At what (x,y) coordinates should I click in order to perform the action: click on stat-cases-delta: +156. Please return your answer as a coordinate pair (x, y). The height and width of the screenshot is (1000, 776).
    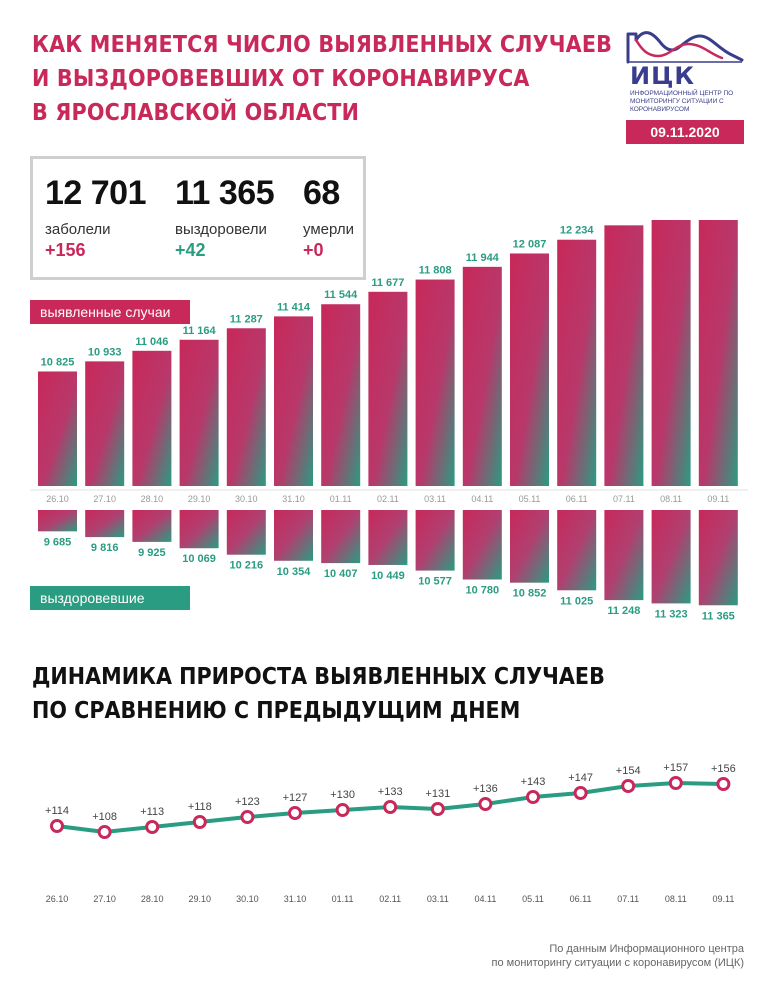
    Looking at the image, I should click on (65, 250).